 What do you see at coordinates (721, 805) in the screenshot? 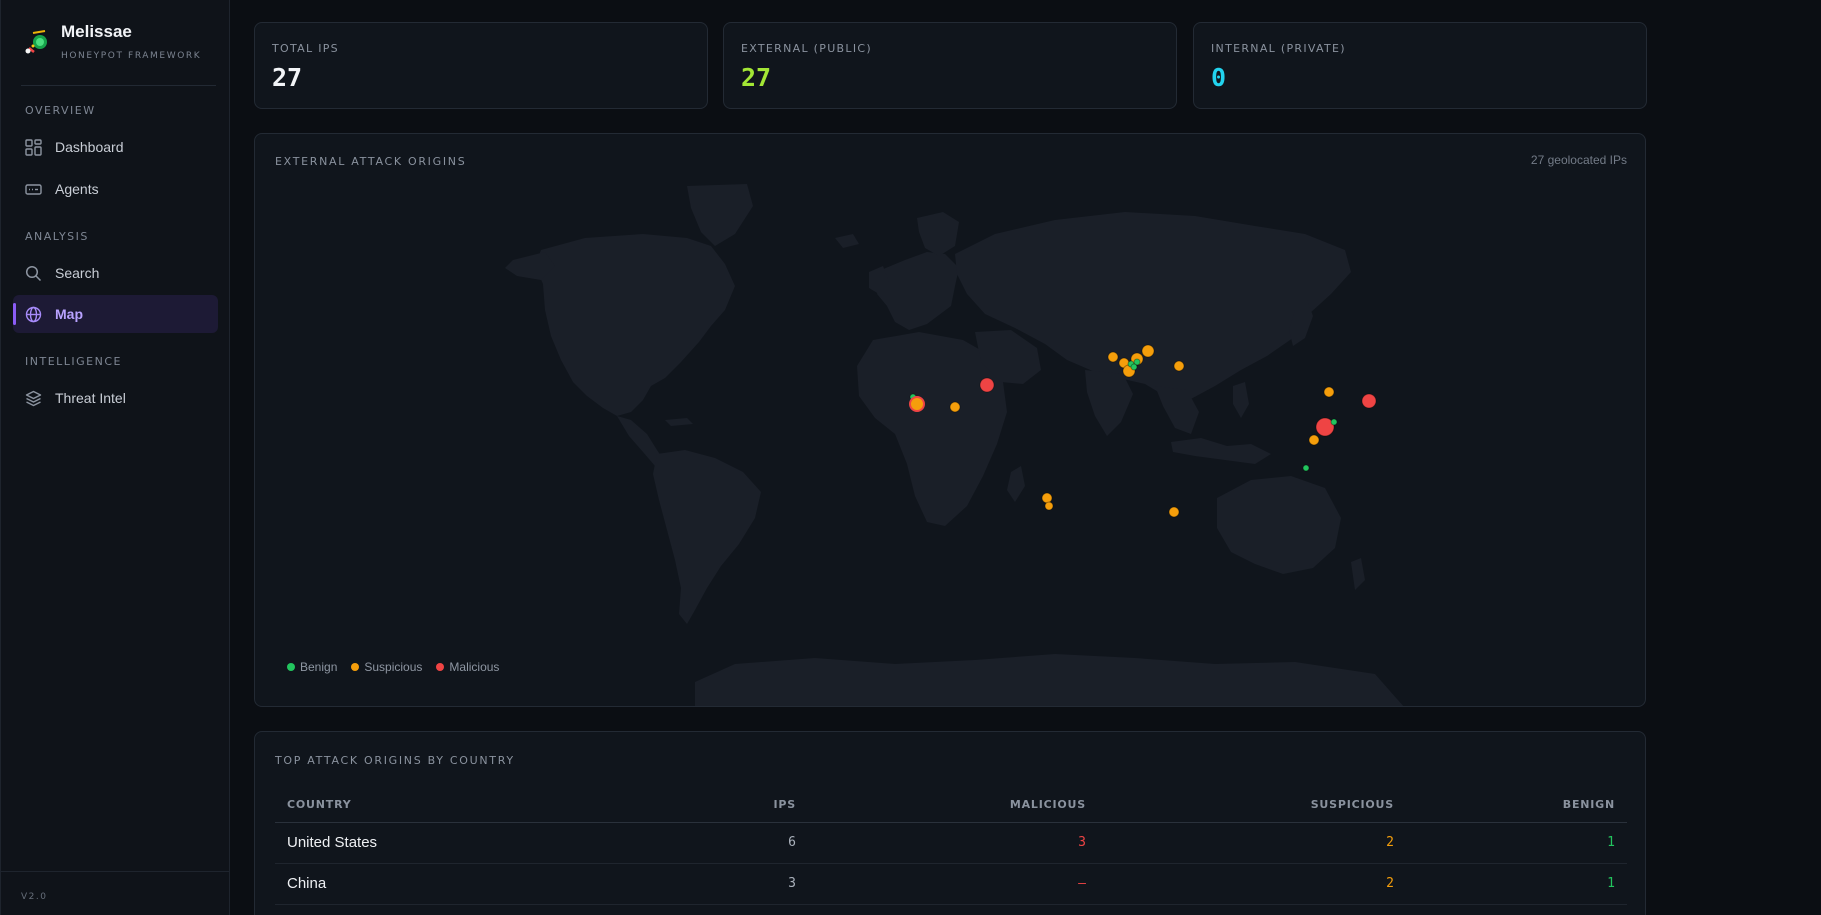
I see `column-header-ips: IPS` at bounding box center [721, 805].